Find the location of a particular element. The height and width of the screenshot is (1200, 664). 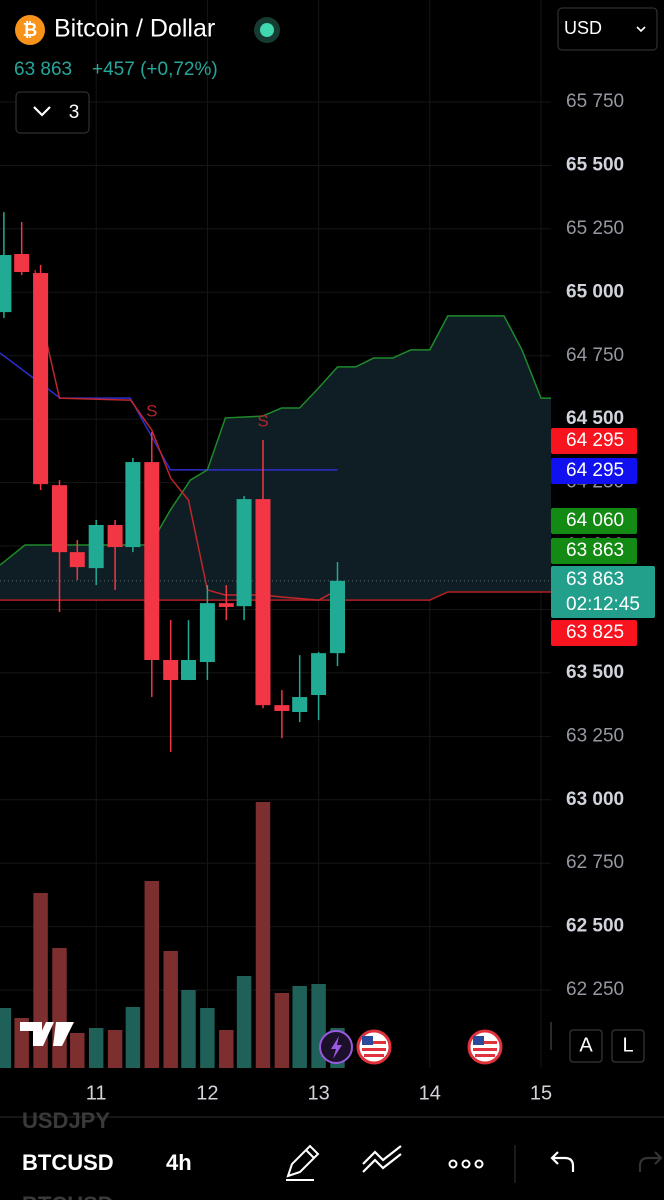

y-tick-label: 64 500 is located at coordinates (595, 418).